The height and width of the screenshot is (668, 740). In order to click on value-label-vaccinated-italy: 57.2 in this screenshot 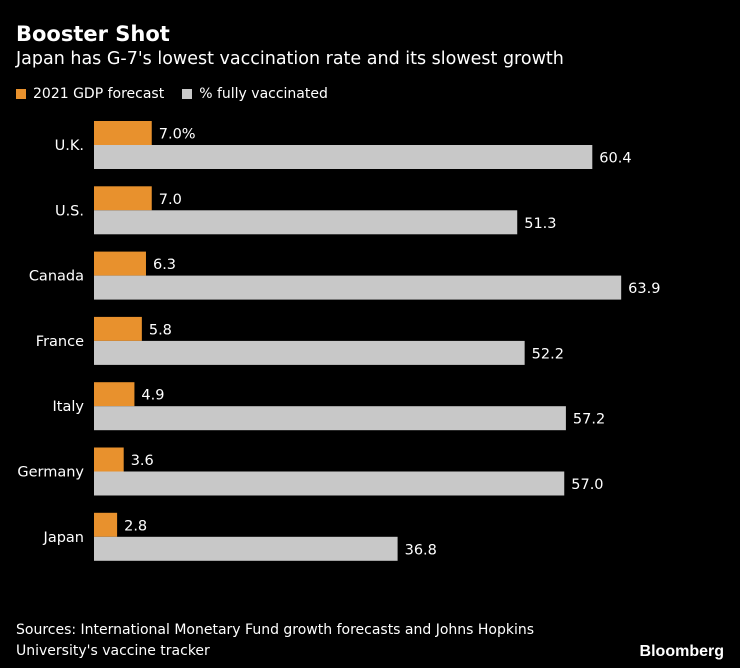, I will do `click(589, 420)`.